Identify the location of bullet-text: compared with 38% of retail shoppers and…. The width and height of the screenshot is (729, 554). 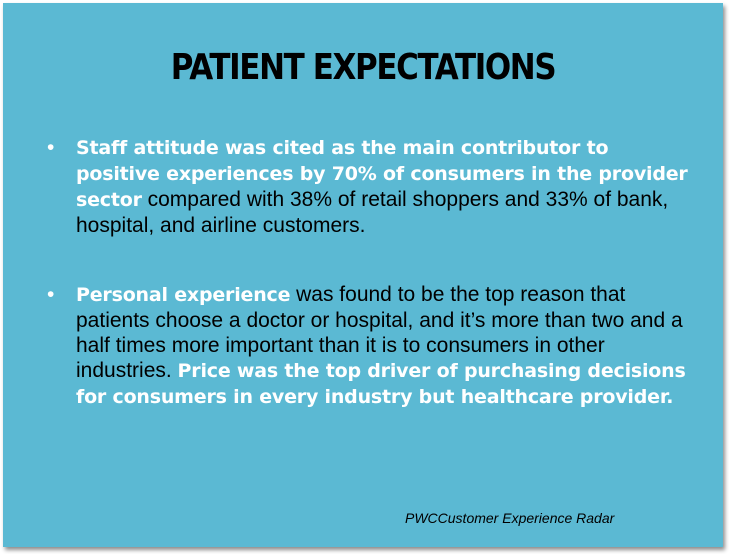
(372, 212).